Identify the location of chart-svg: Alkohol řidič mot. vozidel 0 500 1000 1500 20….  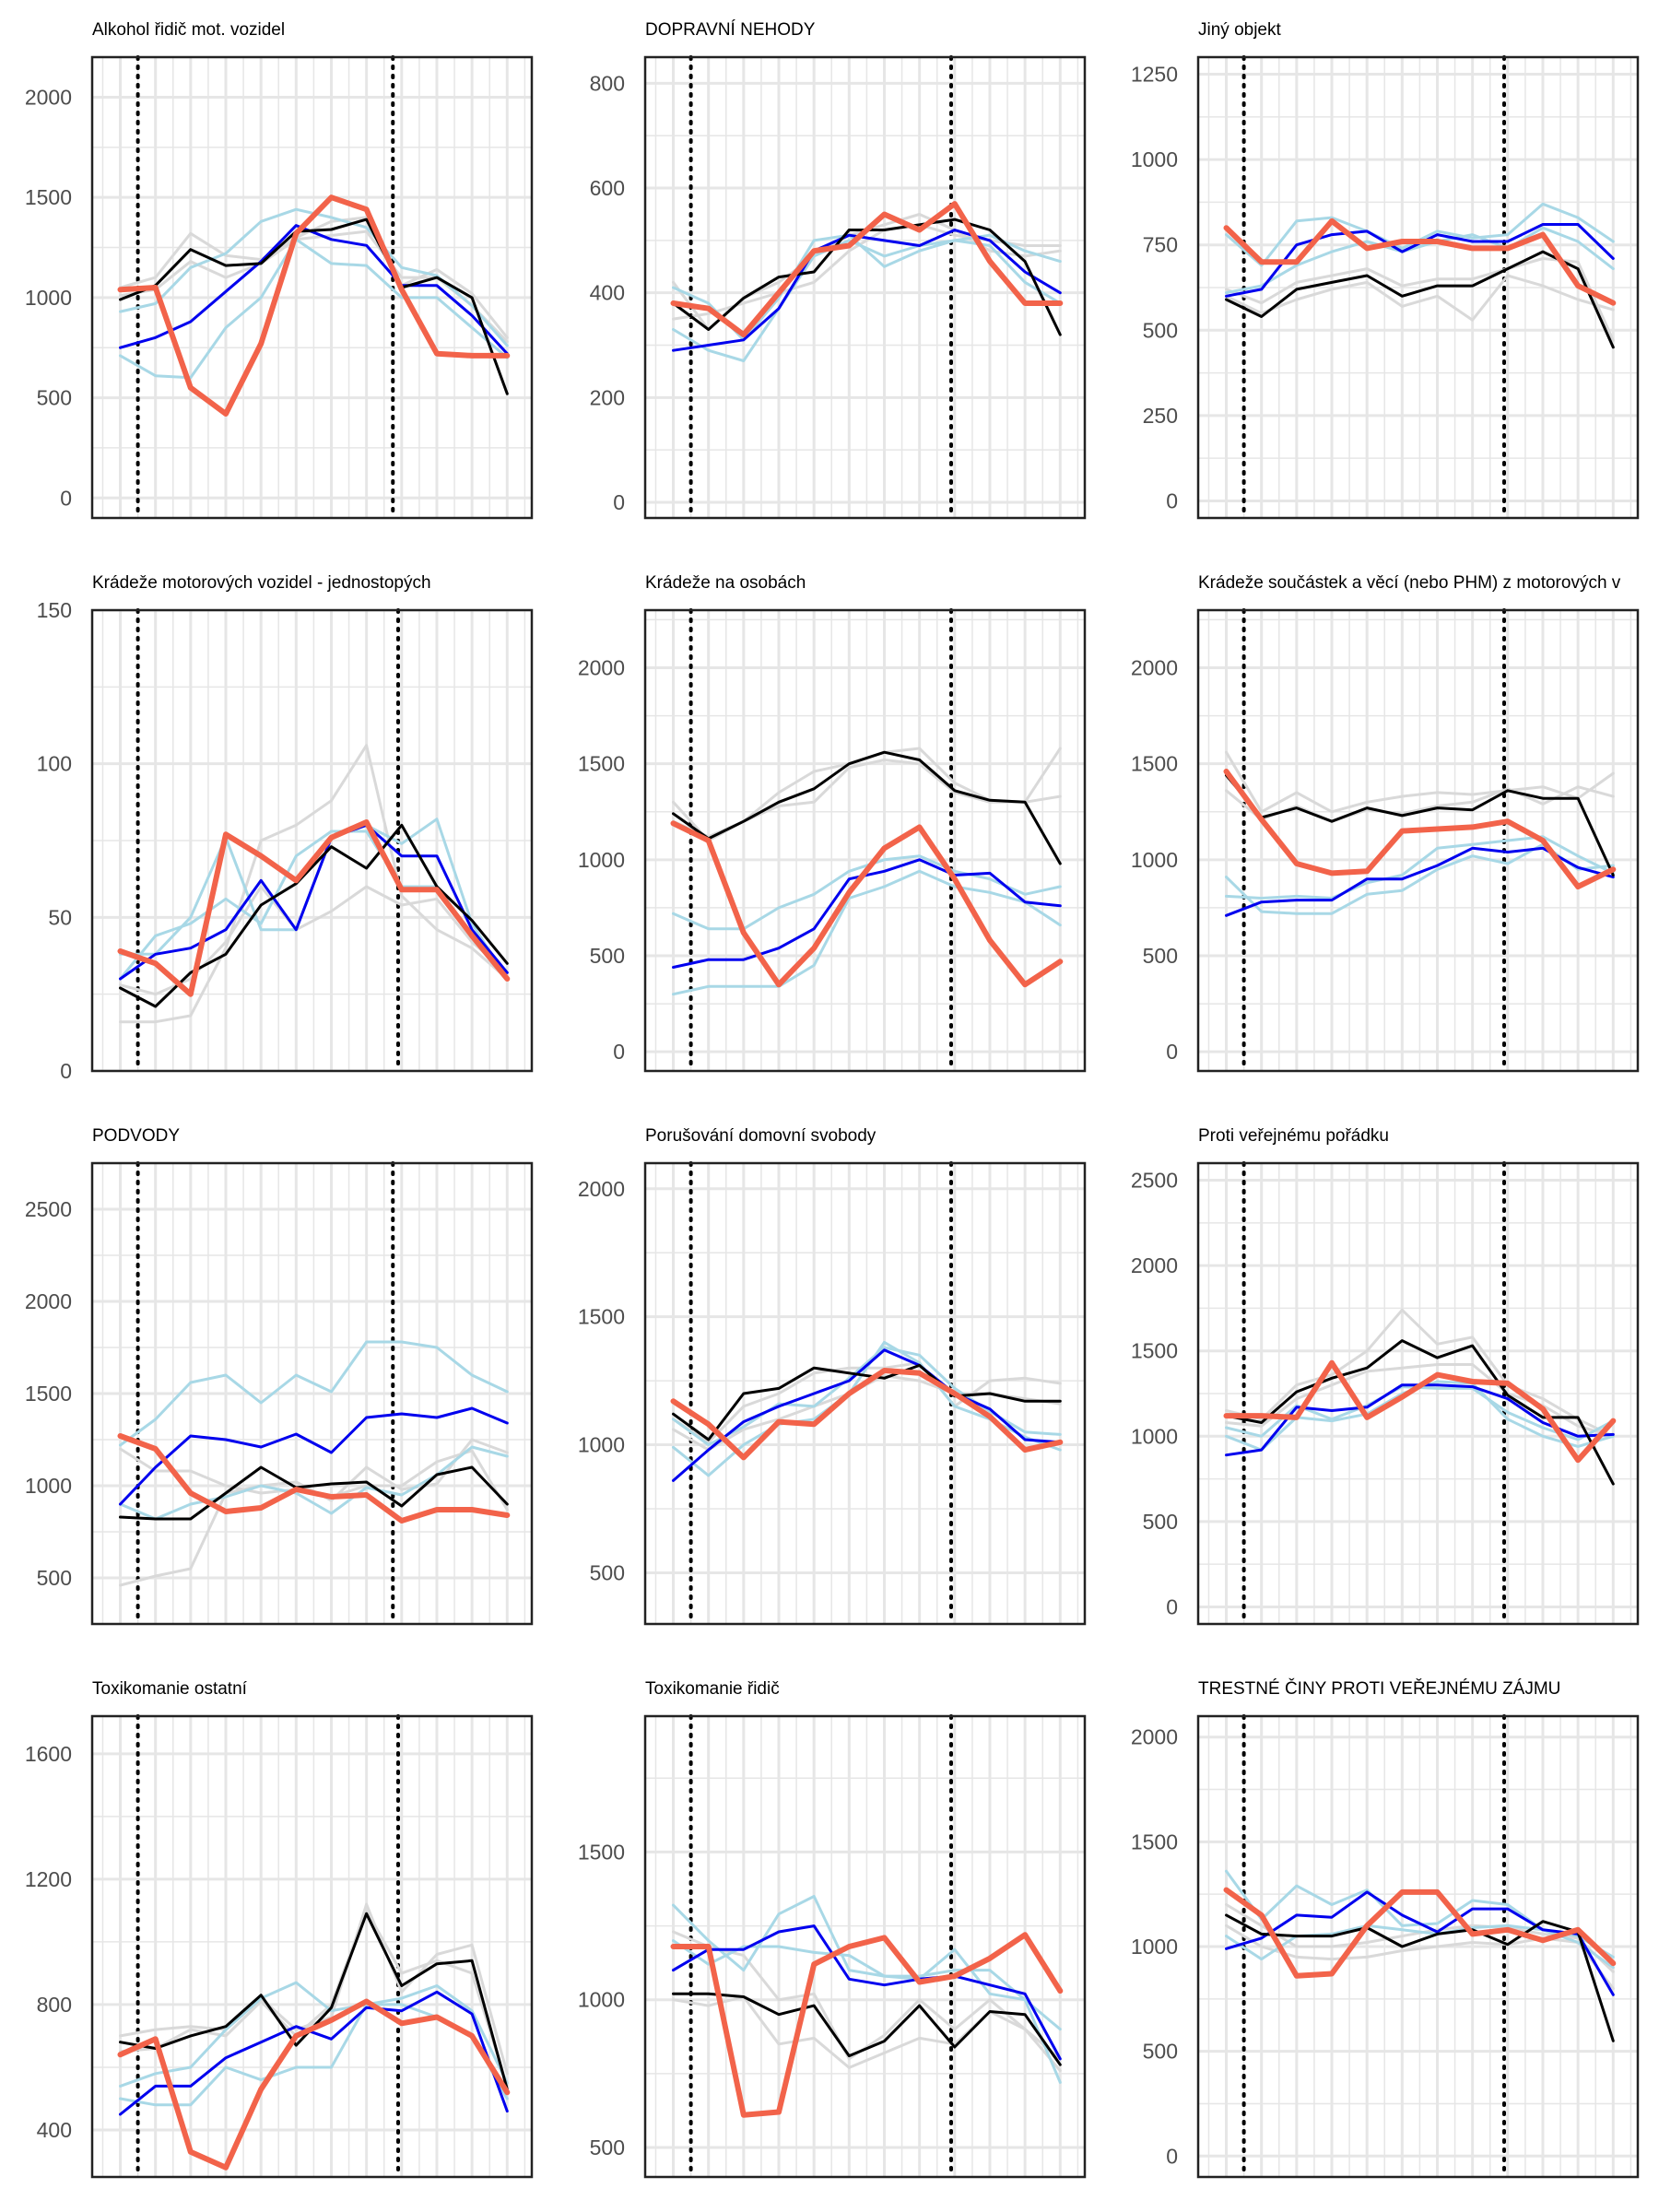
(279, 270).